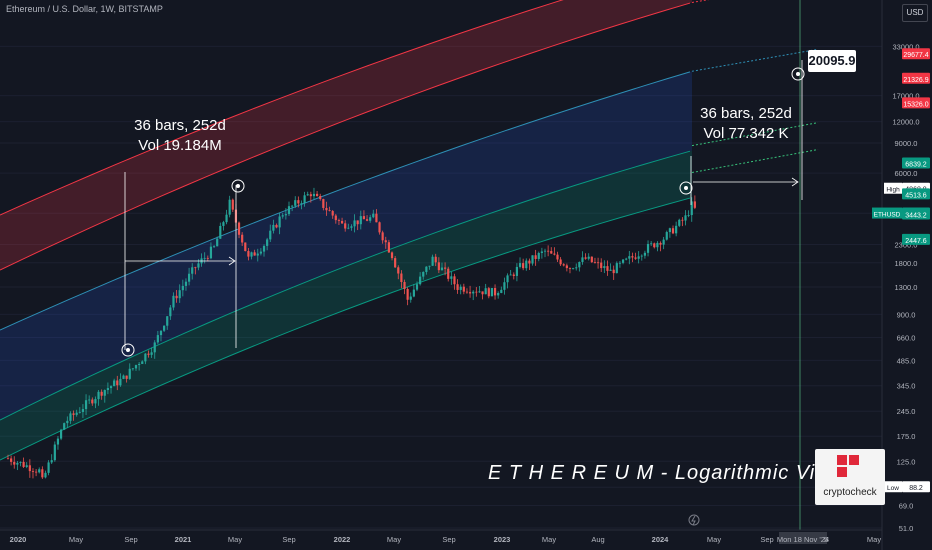 Image resolution: width=932 pixels, height=550 pixels. I want to click on price-label: 6839.2, so click(916, 163).